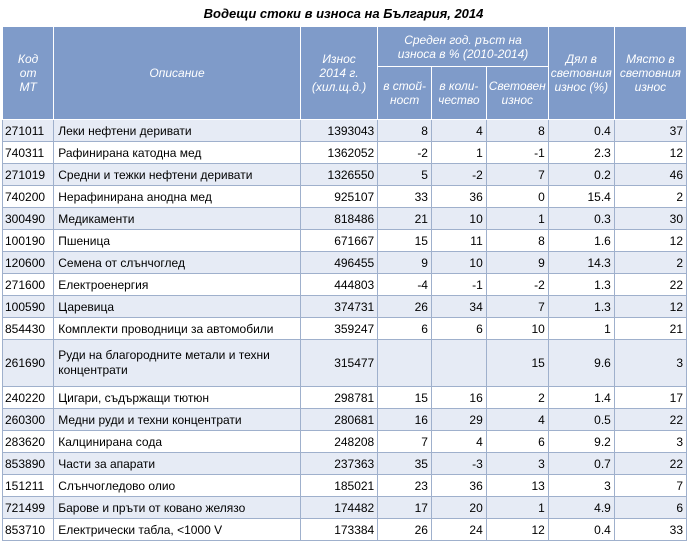 This screenshot has width=687, height=549. I want to click on cell-description: Пшеница, so click(177, 240).